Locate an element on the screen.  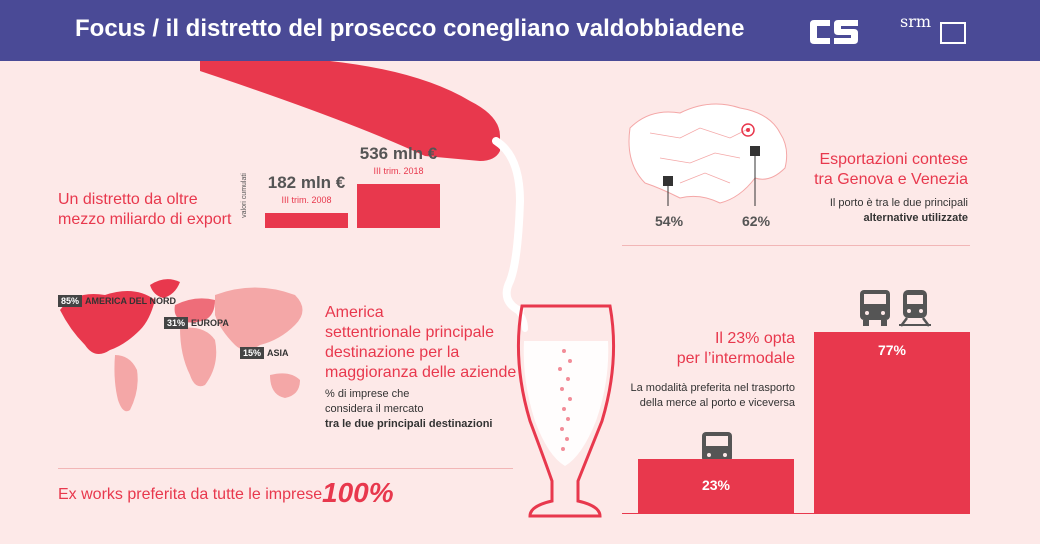
ports-title-line2: tra Genova e Venezia is located at coordinates (891, 179).